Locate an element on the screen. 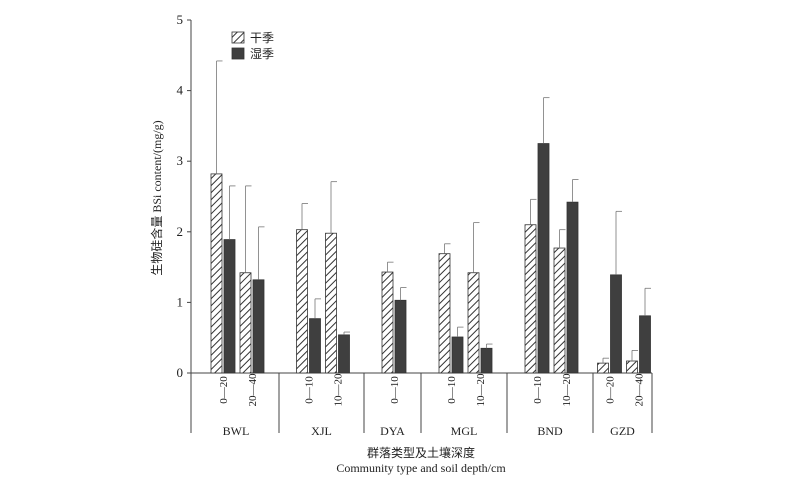 This screenshot has height=489, width=800. group-label: XJL is located at coordinates (321, 431).